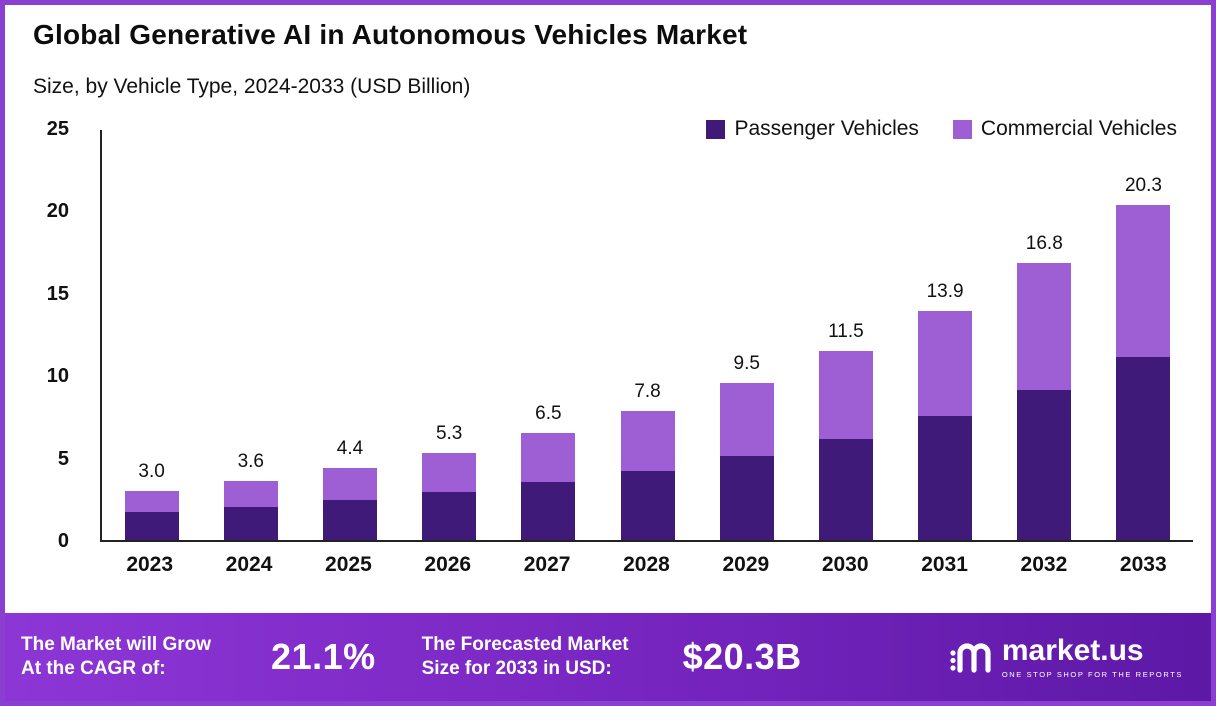  What do you see at coordinates (516, 668) in the screenshot?
I see `forecast-label-line2: Size for 2033 in USD:` at bounding box center [516, 668].